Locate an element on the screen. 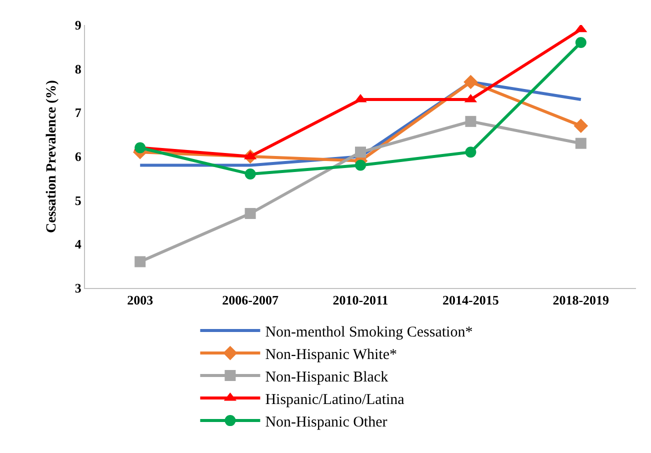 The height and width of the screenshot is (453, 651). legend-label: Non-Hispanic White* is located at coordinates (331, 354).